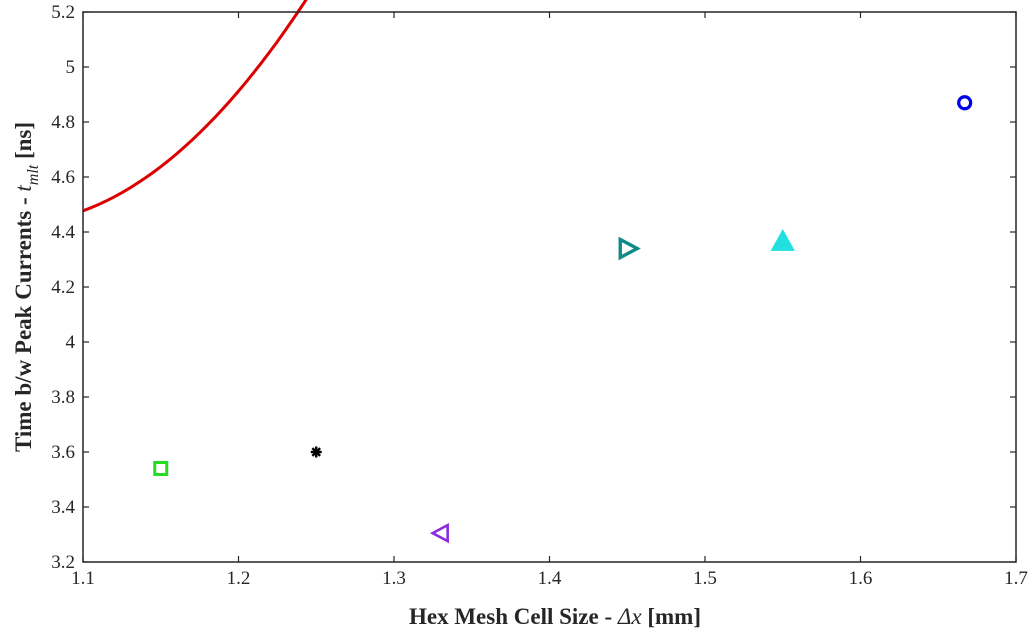  What do you see at coordinates (394, 578) in the screenshot?
I see `x-tick-label: 1.3` at bounding box center [394, 578].